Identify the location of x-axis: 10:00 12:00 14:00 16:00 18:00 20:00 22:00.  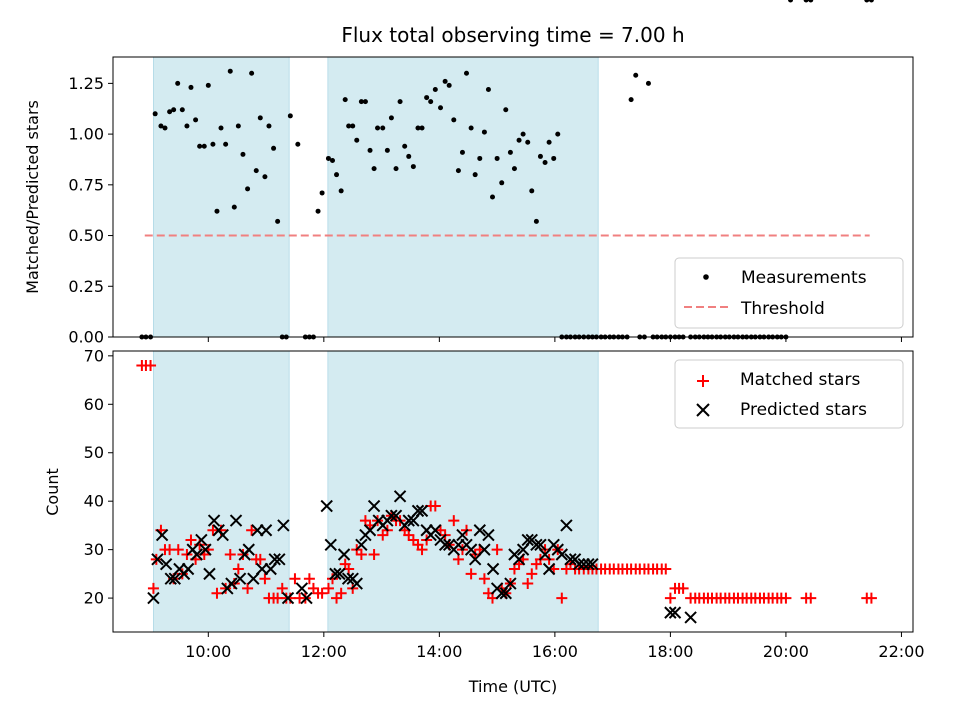
(555, 646).